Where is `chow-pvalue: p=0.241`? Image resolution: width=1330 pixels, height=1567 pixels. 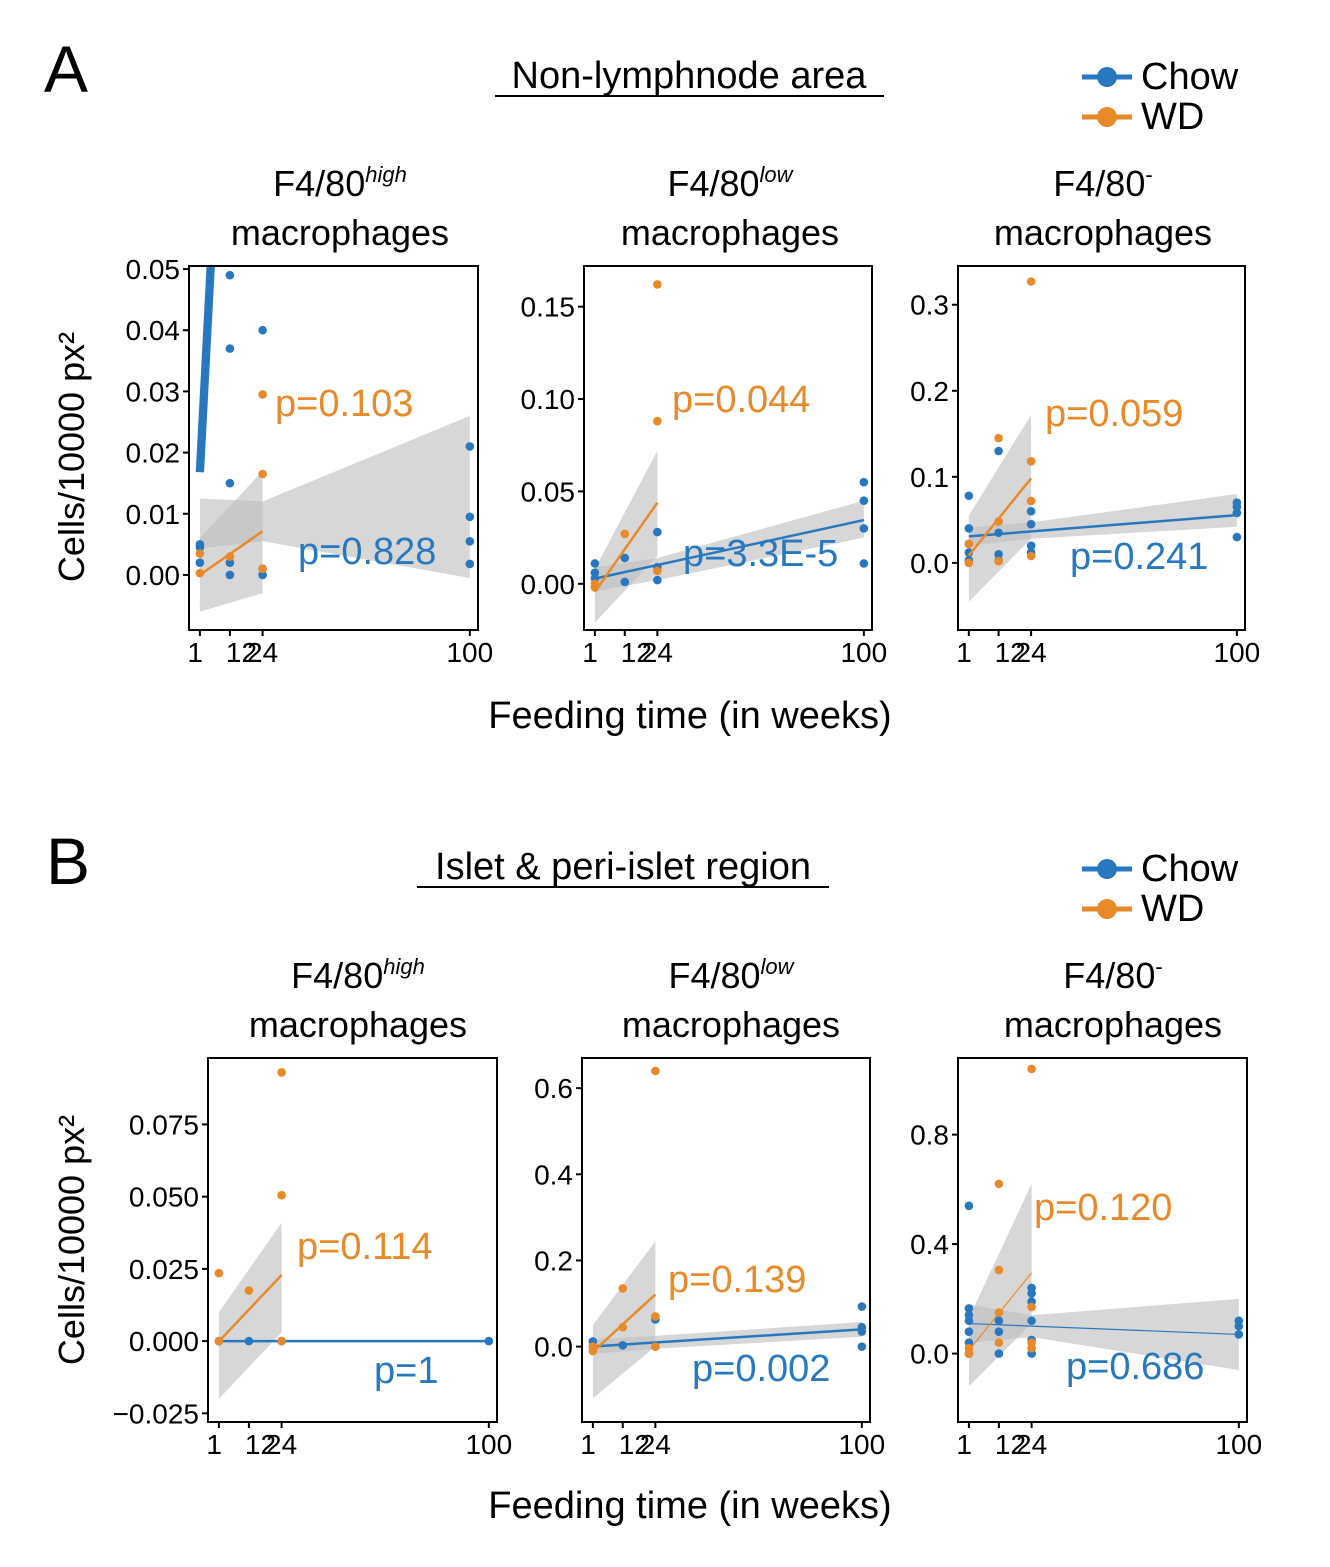
chow-pvalue: p=0.241 is located at coordinates (1139, 557).